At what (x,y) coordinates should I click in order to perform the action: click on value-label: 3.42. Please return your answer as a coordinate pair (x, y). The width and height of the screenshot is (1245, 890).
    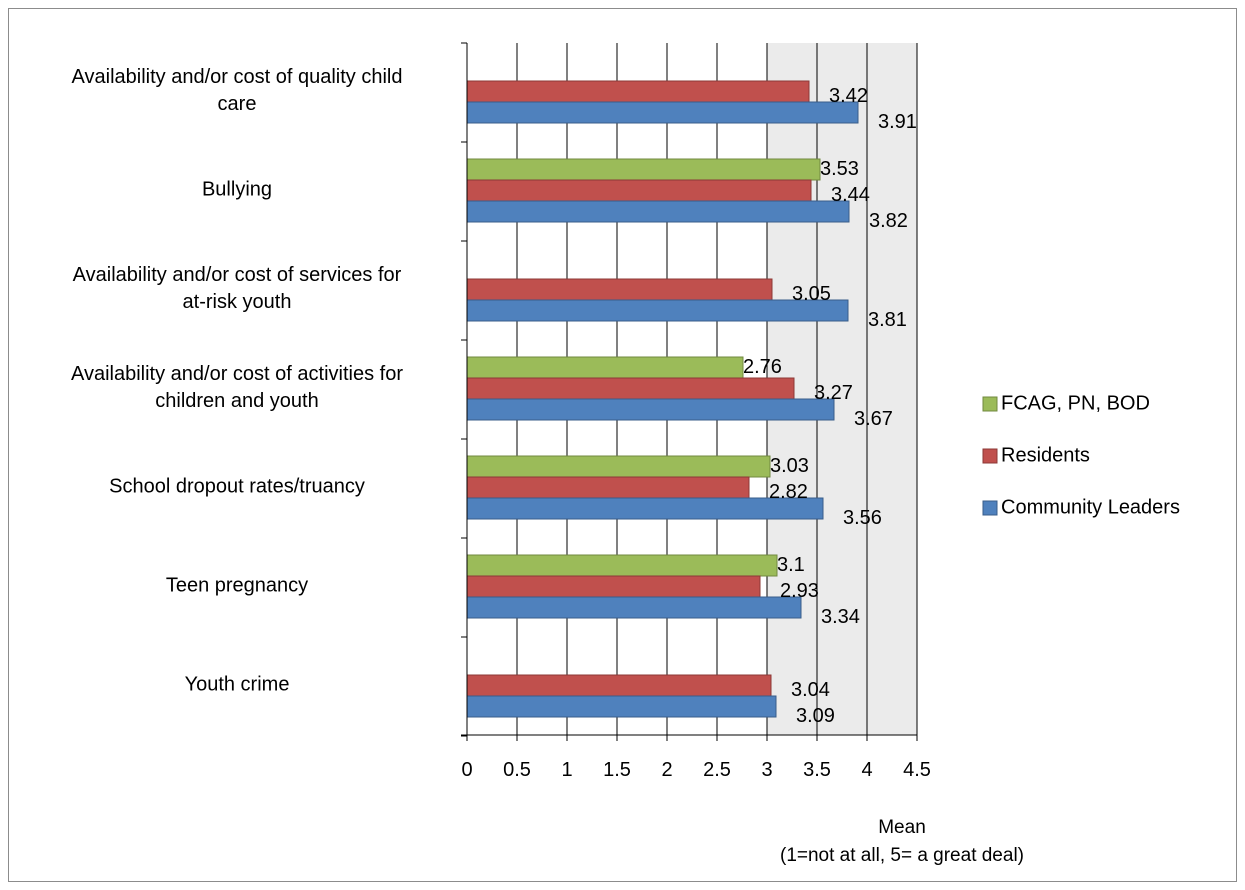
    Looking at the image, I should click on (848, 96).